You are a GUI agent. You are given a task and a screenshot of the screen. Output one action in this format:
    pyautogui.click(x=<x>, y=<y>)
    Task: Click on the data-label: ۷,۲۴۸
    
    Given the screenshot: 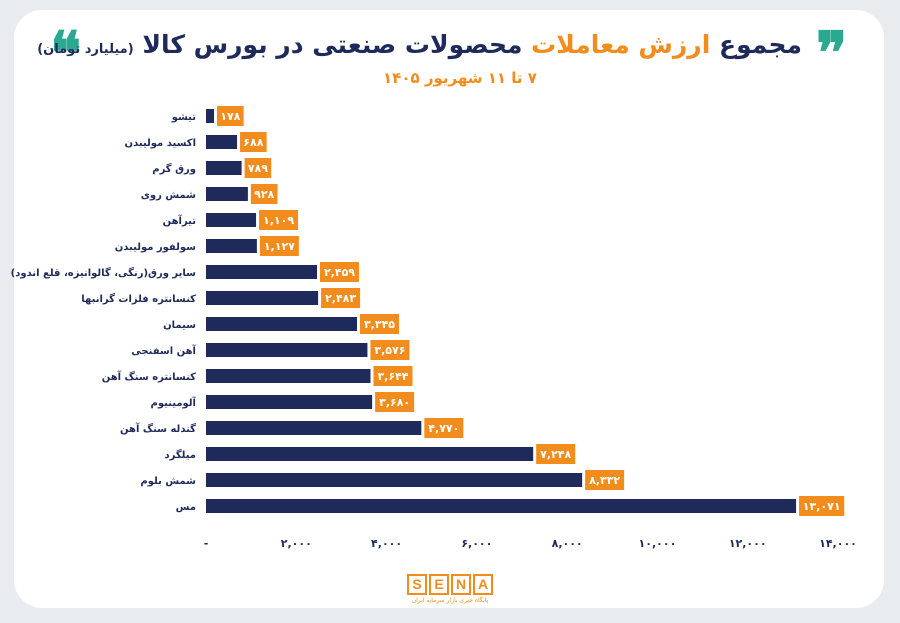 What is the action you would take?
    pyautogui.click(x=555, y=454)
    